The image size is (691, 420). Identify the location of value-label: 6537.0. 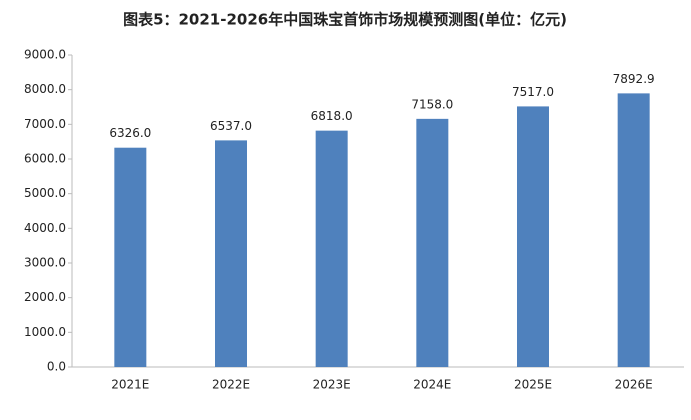
(231, 126).